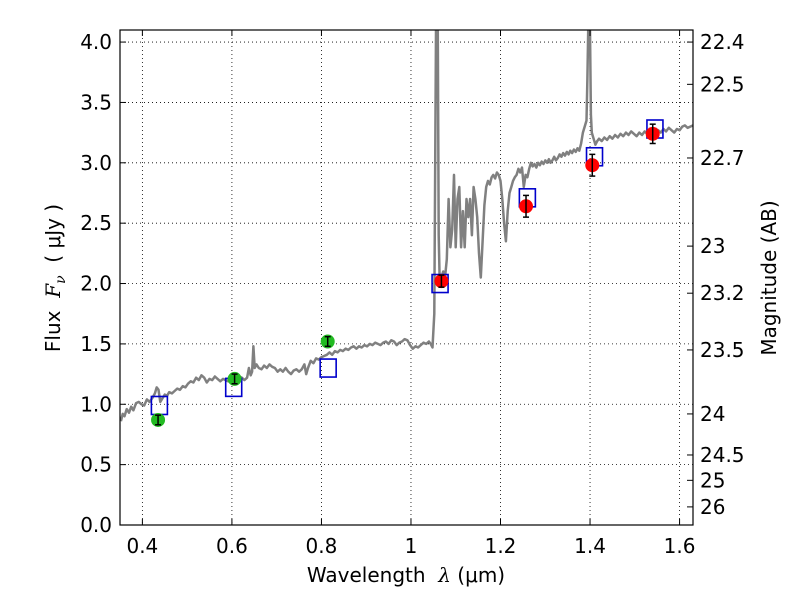 The height and width of the screenshot is (600, 800). Describe the element at coordinates (769, 277) in the screenshot. I see `right-axis-title: Magnitude (AB)` at that location.